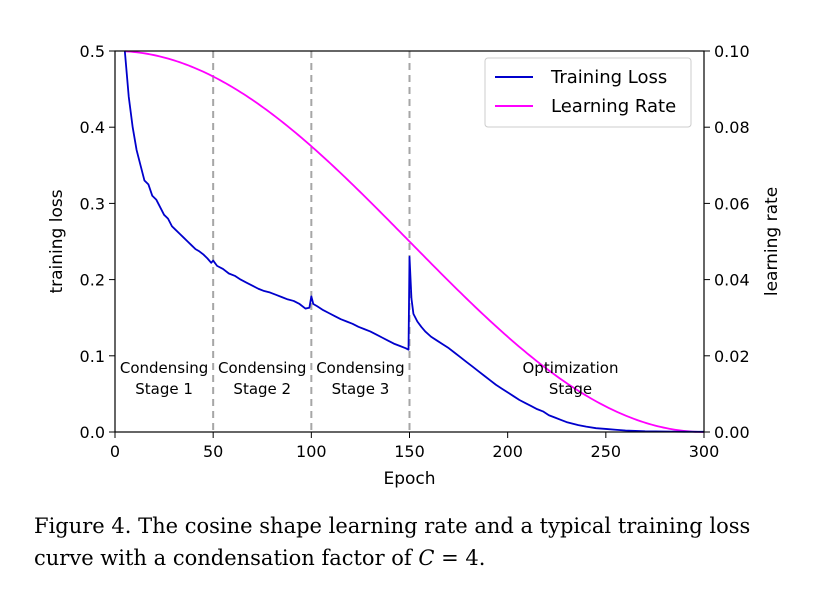  I want to click on stage-annotation-line2: Stage 2, so click(262, 389).